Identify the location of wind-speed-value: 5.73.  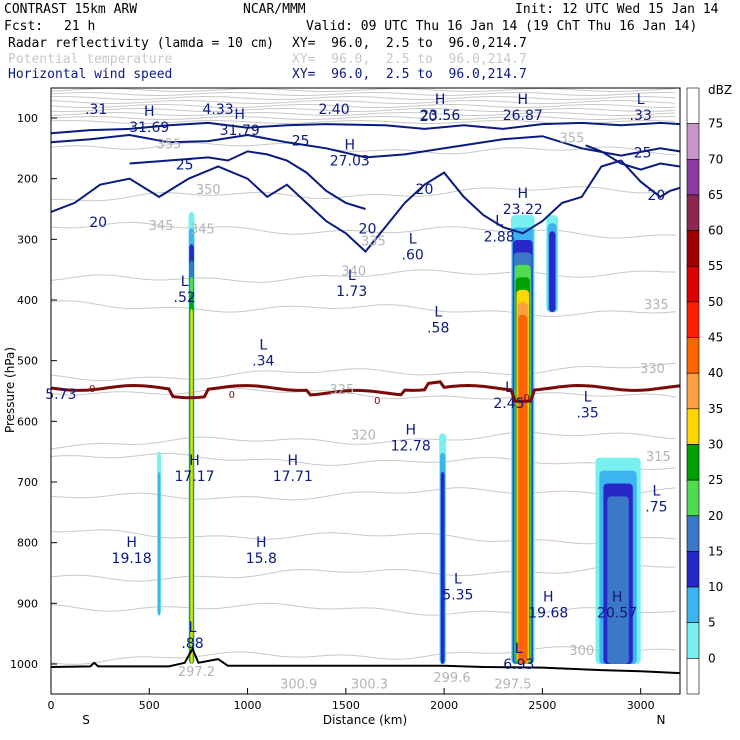
(60, 395).